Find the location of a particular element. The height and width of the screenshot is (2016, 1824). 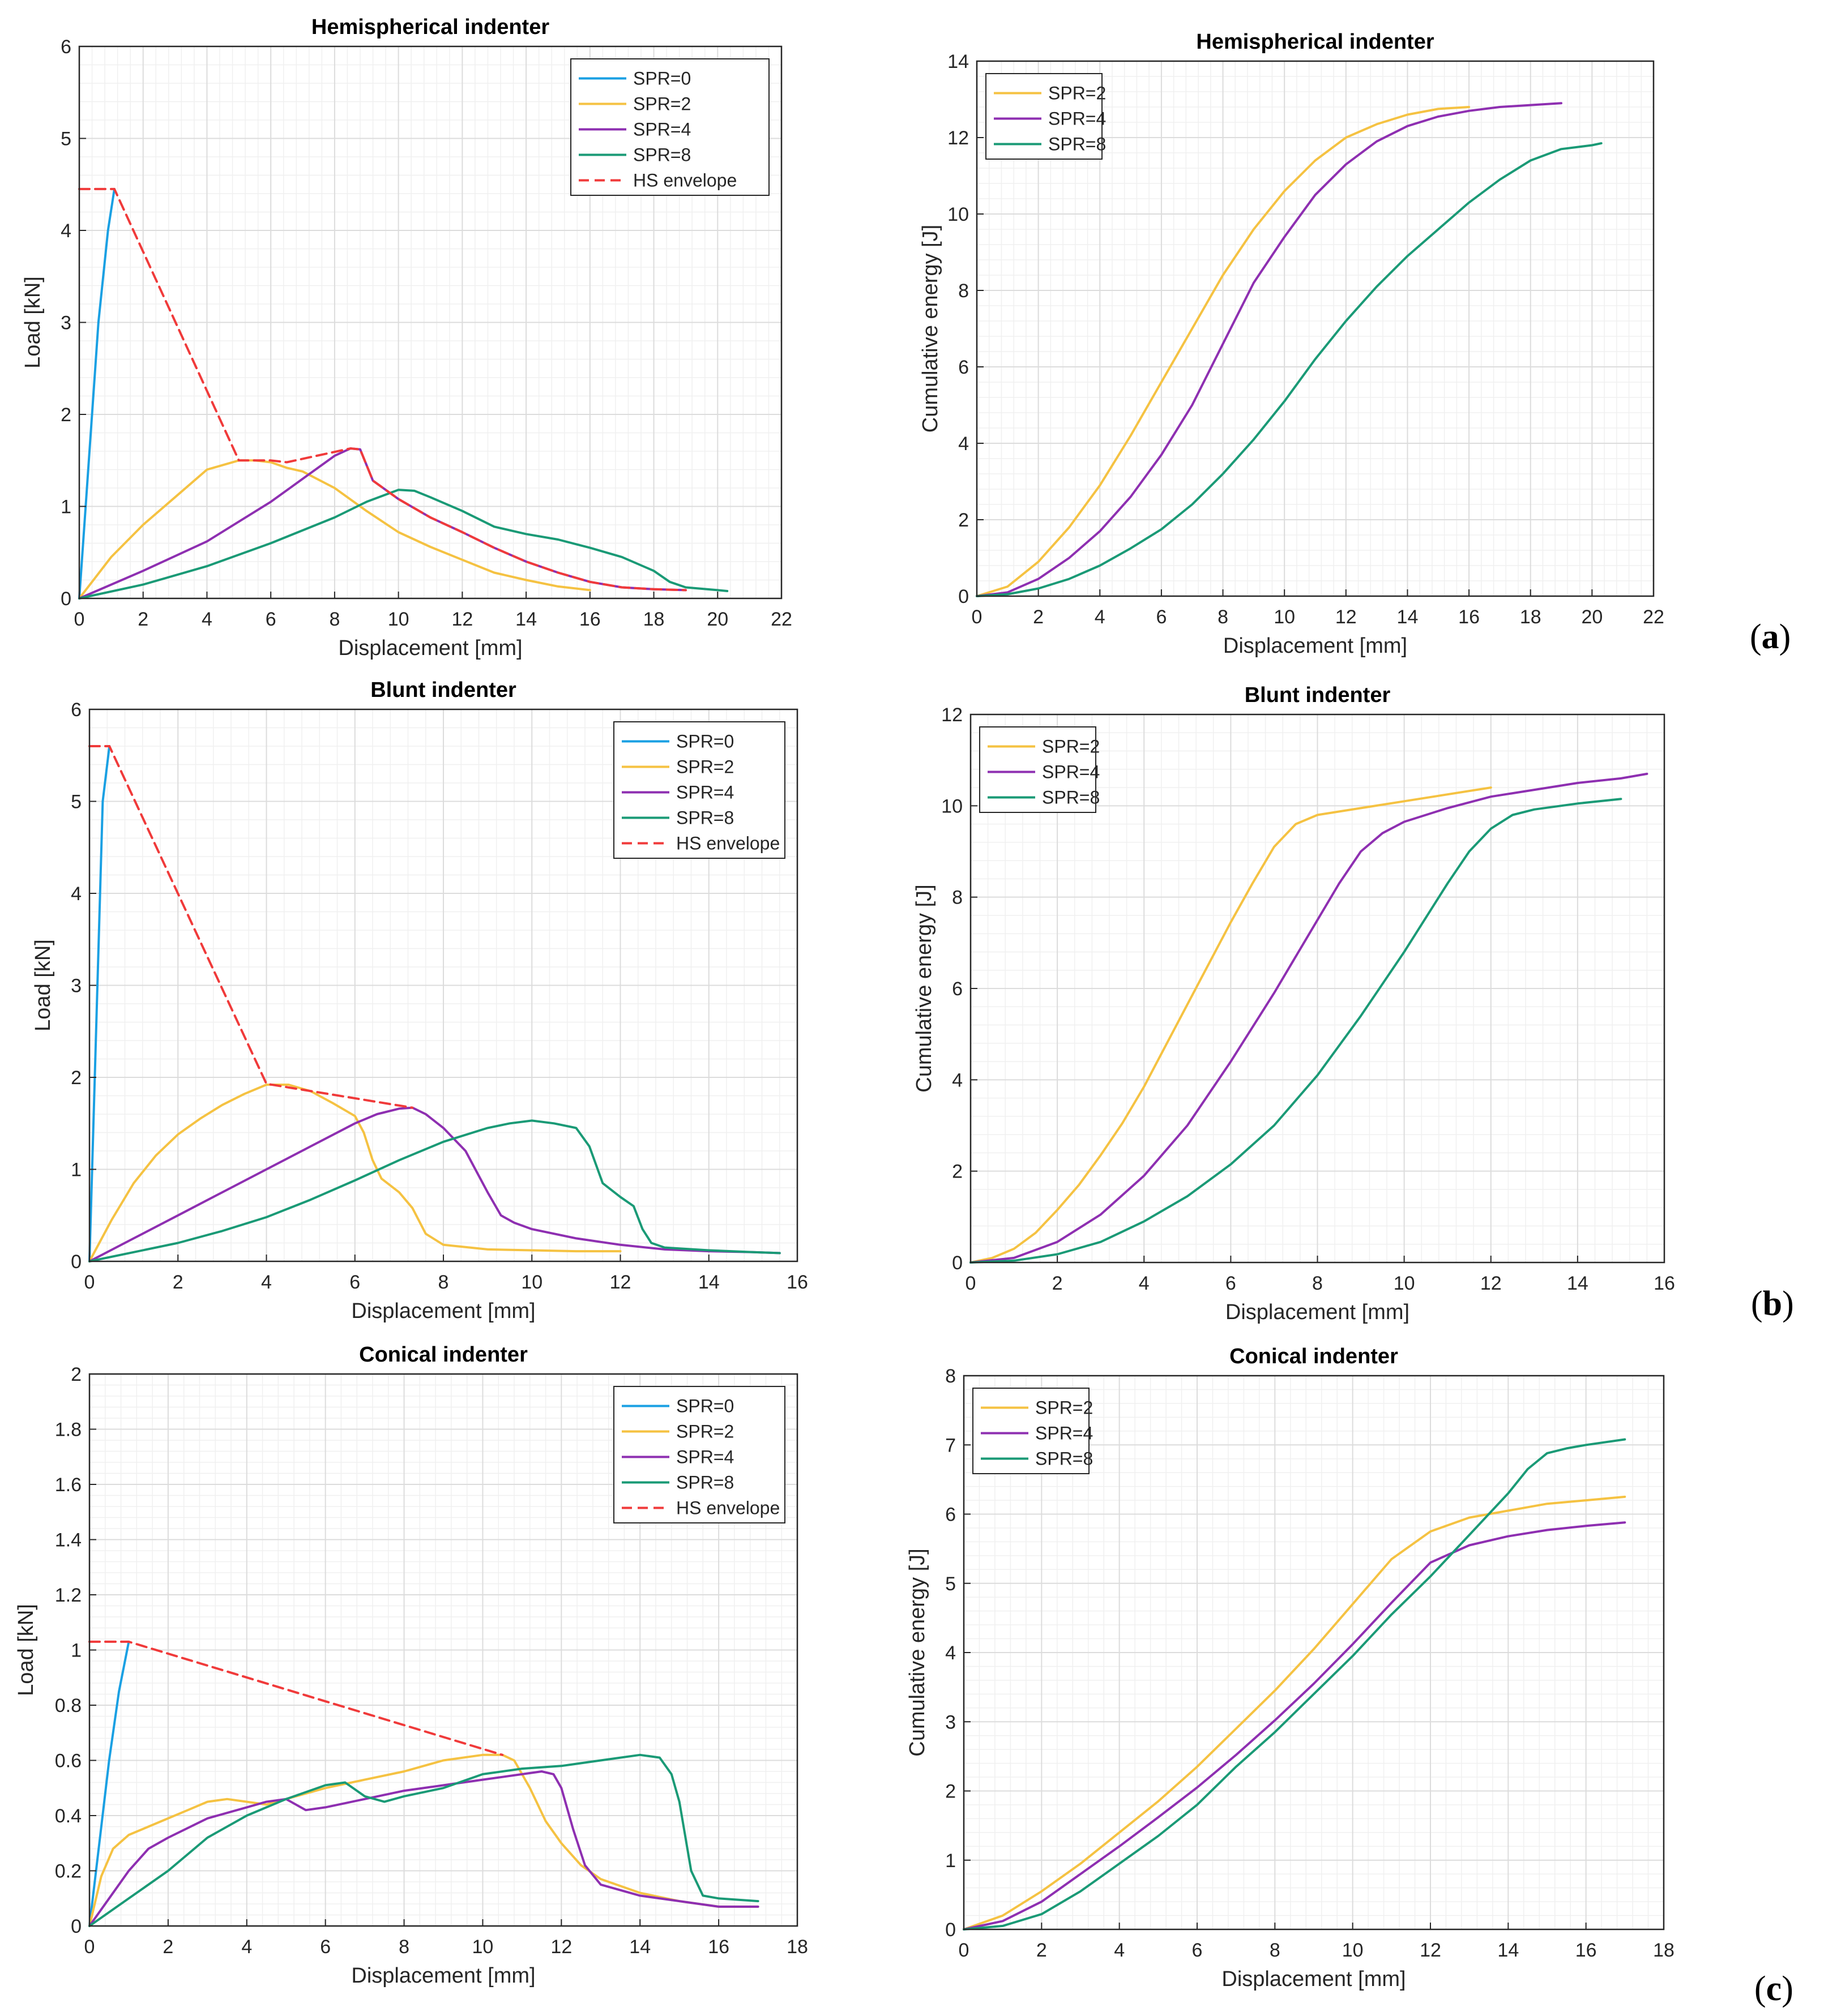

y-tick-label: 0.6 is located at coordinates (68, 1761).